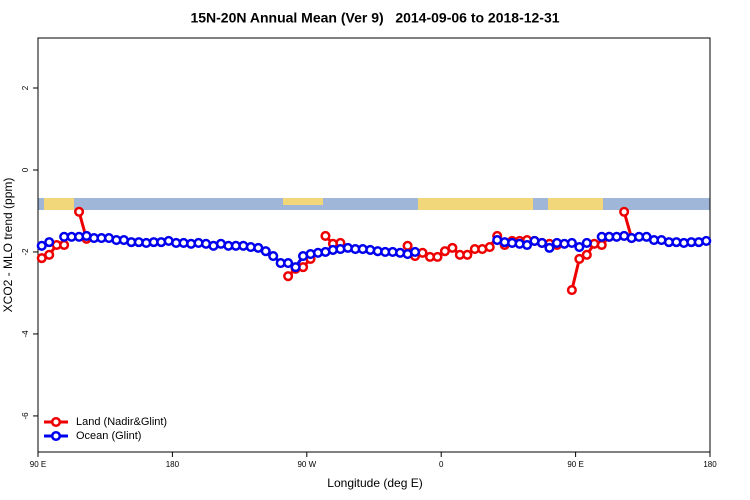 This screenshot has width=750, height=500. Describe the element at coordinates (25, 87) in the screenshot. I see `y-tick-label: 2` at that location.